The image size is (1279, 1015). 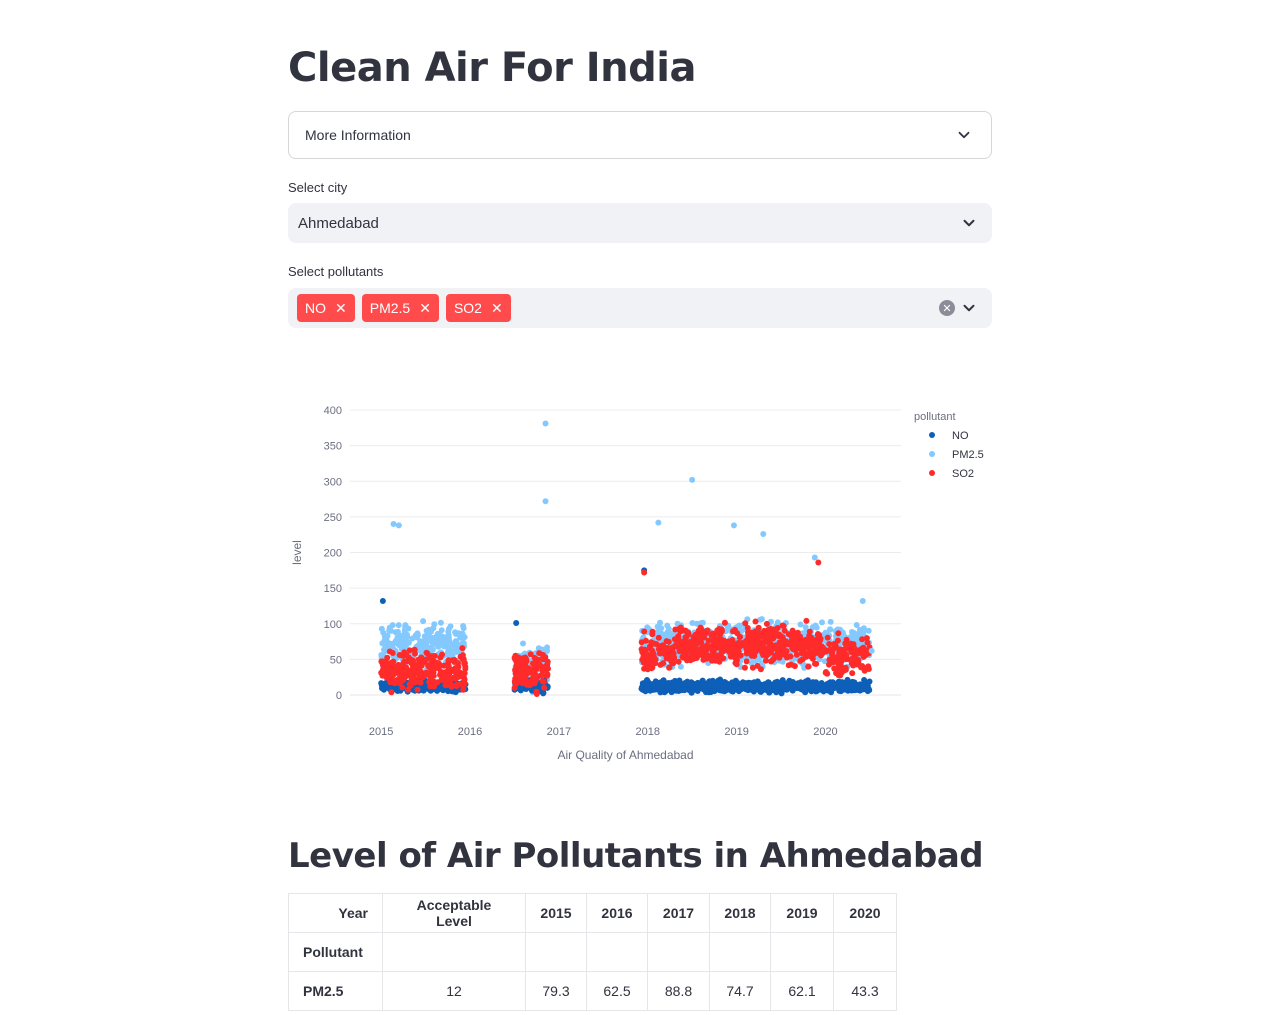 What do you see at coordinates (802, 913) in the screenshot?
I see `column-header: 2019` at bounding box center [802, 913].